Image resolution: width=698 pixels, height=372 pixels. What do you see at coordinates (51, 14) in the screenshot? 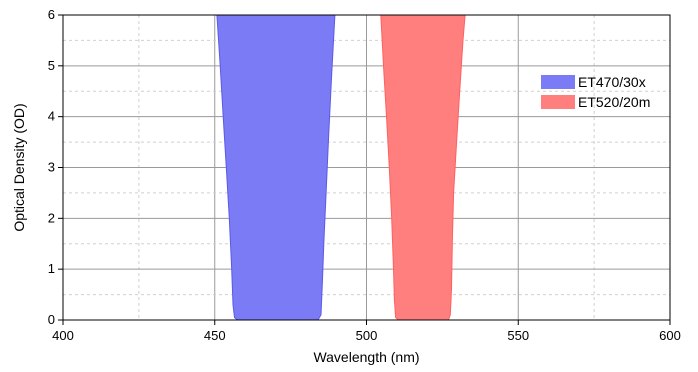
I see `y-tick-label: 6` at bounding box center [51, 14].